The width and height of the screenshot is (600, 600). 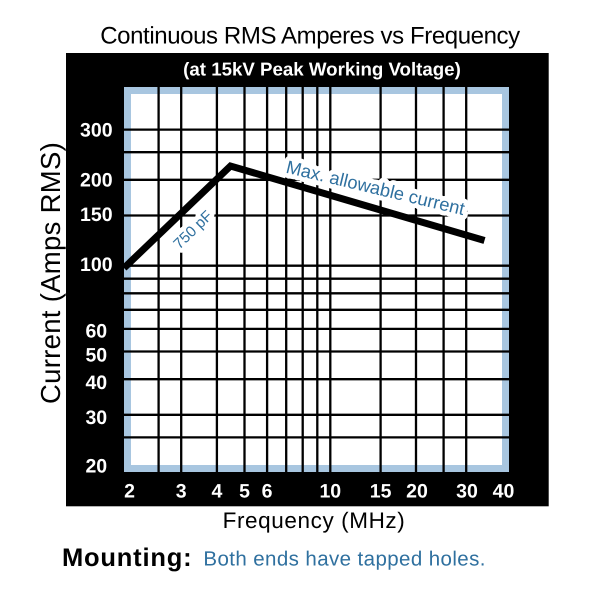 What do you see at coordinates (96, 181) in the screenshot?
I see `svg-text: 200` at bounding box center [96, 181].